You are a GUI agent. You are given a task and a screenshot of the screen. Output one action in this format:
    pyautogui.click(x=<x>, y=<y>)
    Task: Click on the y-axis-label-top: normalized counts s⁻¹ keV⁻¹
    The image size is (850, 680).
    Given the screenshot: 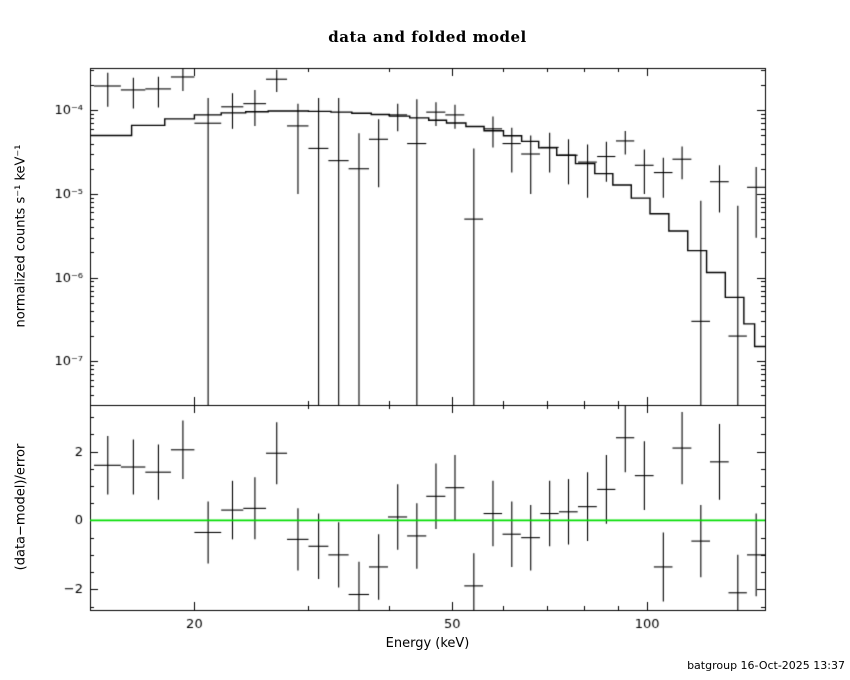 What is the action you would take?
    pyautogui.click(x=21, y=236)
    